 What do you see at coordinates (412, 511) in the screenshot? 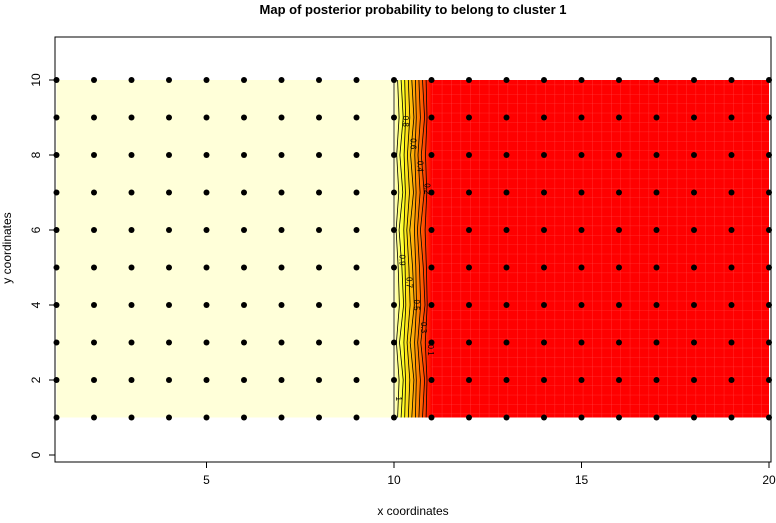
I see `x-axis-label: x coordinates` at bounding box center [412, 511].